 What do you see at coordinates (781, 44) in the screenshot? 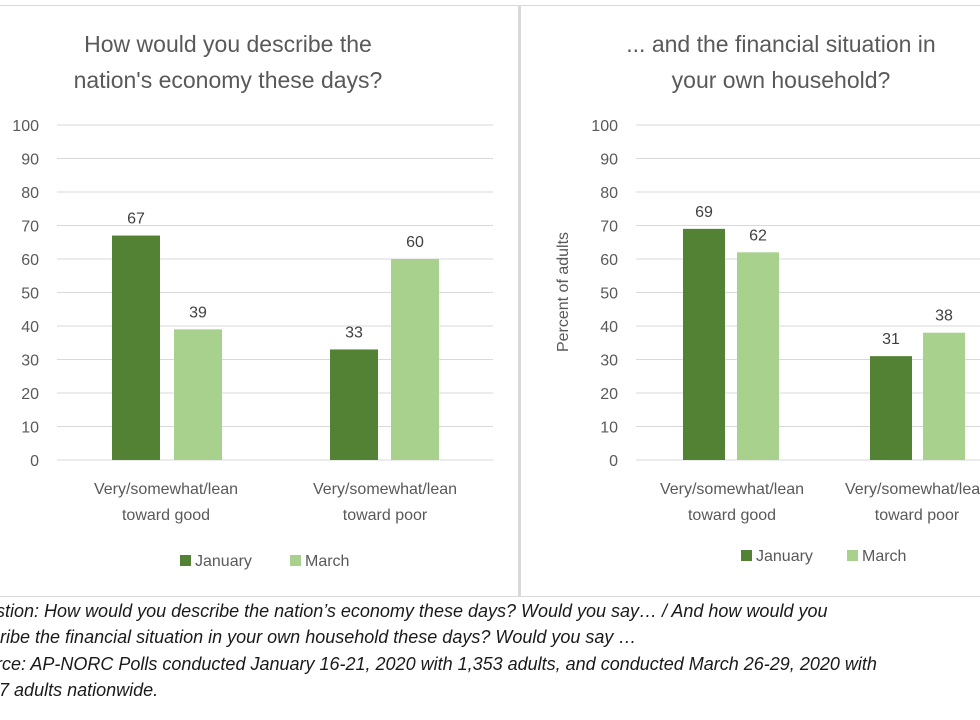
I see `chart-title-line: ... and the financial situation in` at bounding box center [781, 44].